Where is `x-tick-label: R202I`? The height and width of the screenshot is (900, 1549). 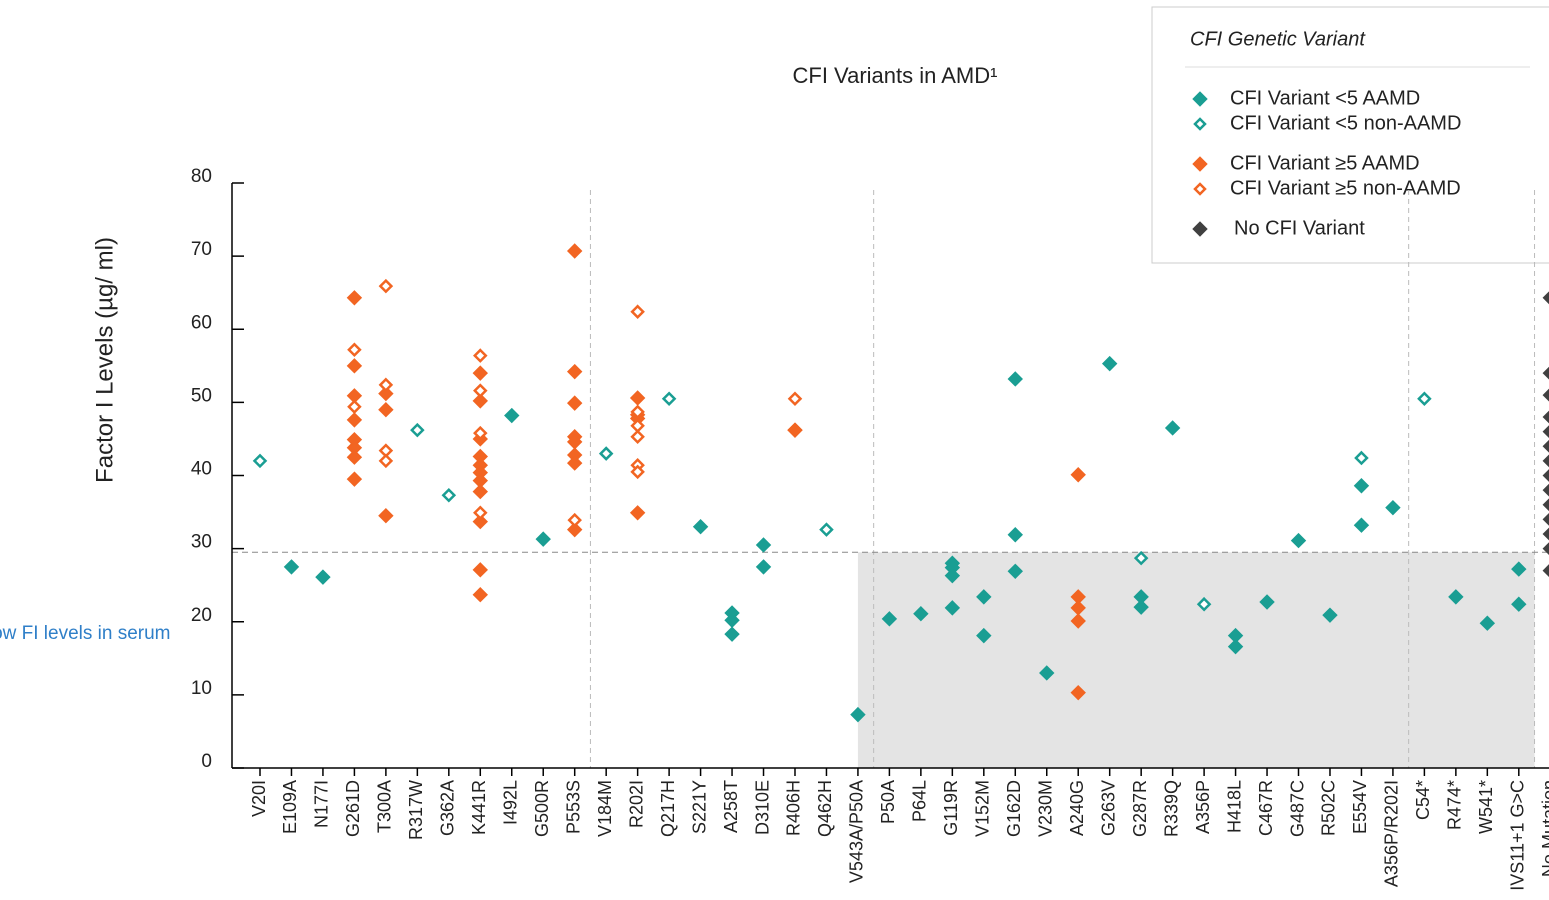
x-tick-label: R202I is located at coordinates (636, 804).